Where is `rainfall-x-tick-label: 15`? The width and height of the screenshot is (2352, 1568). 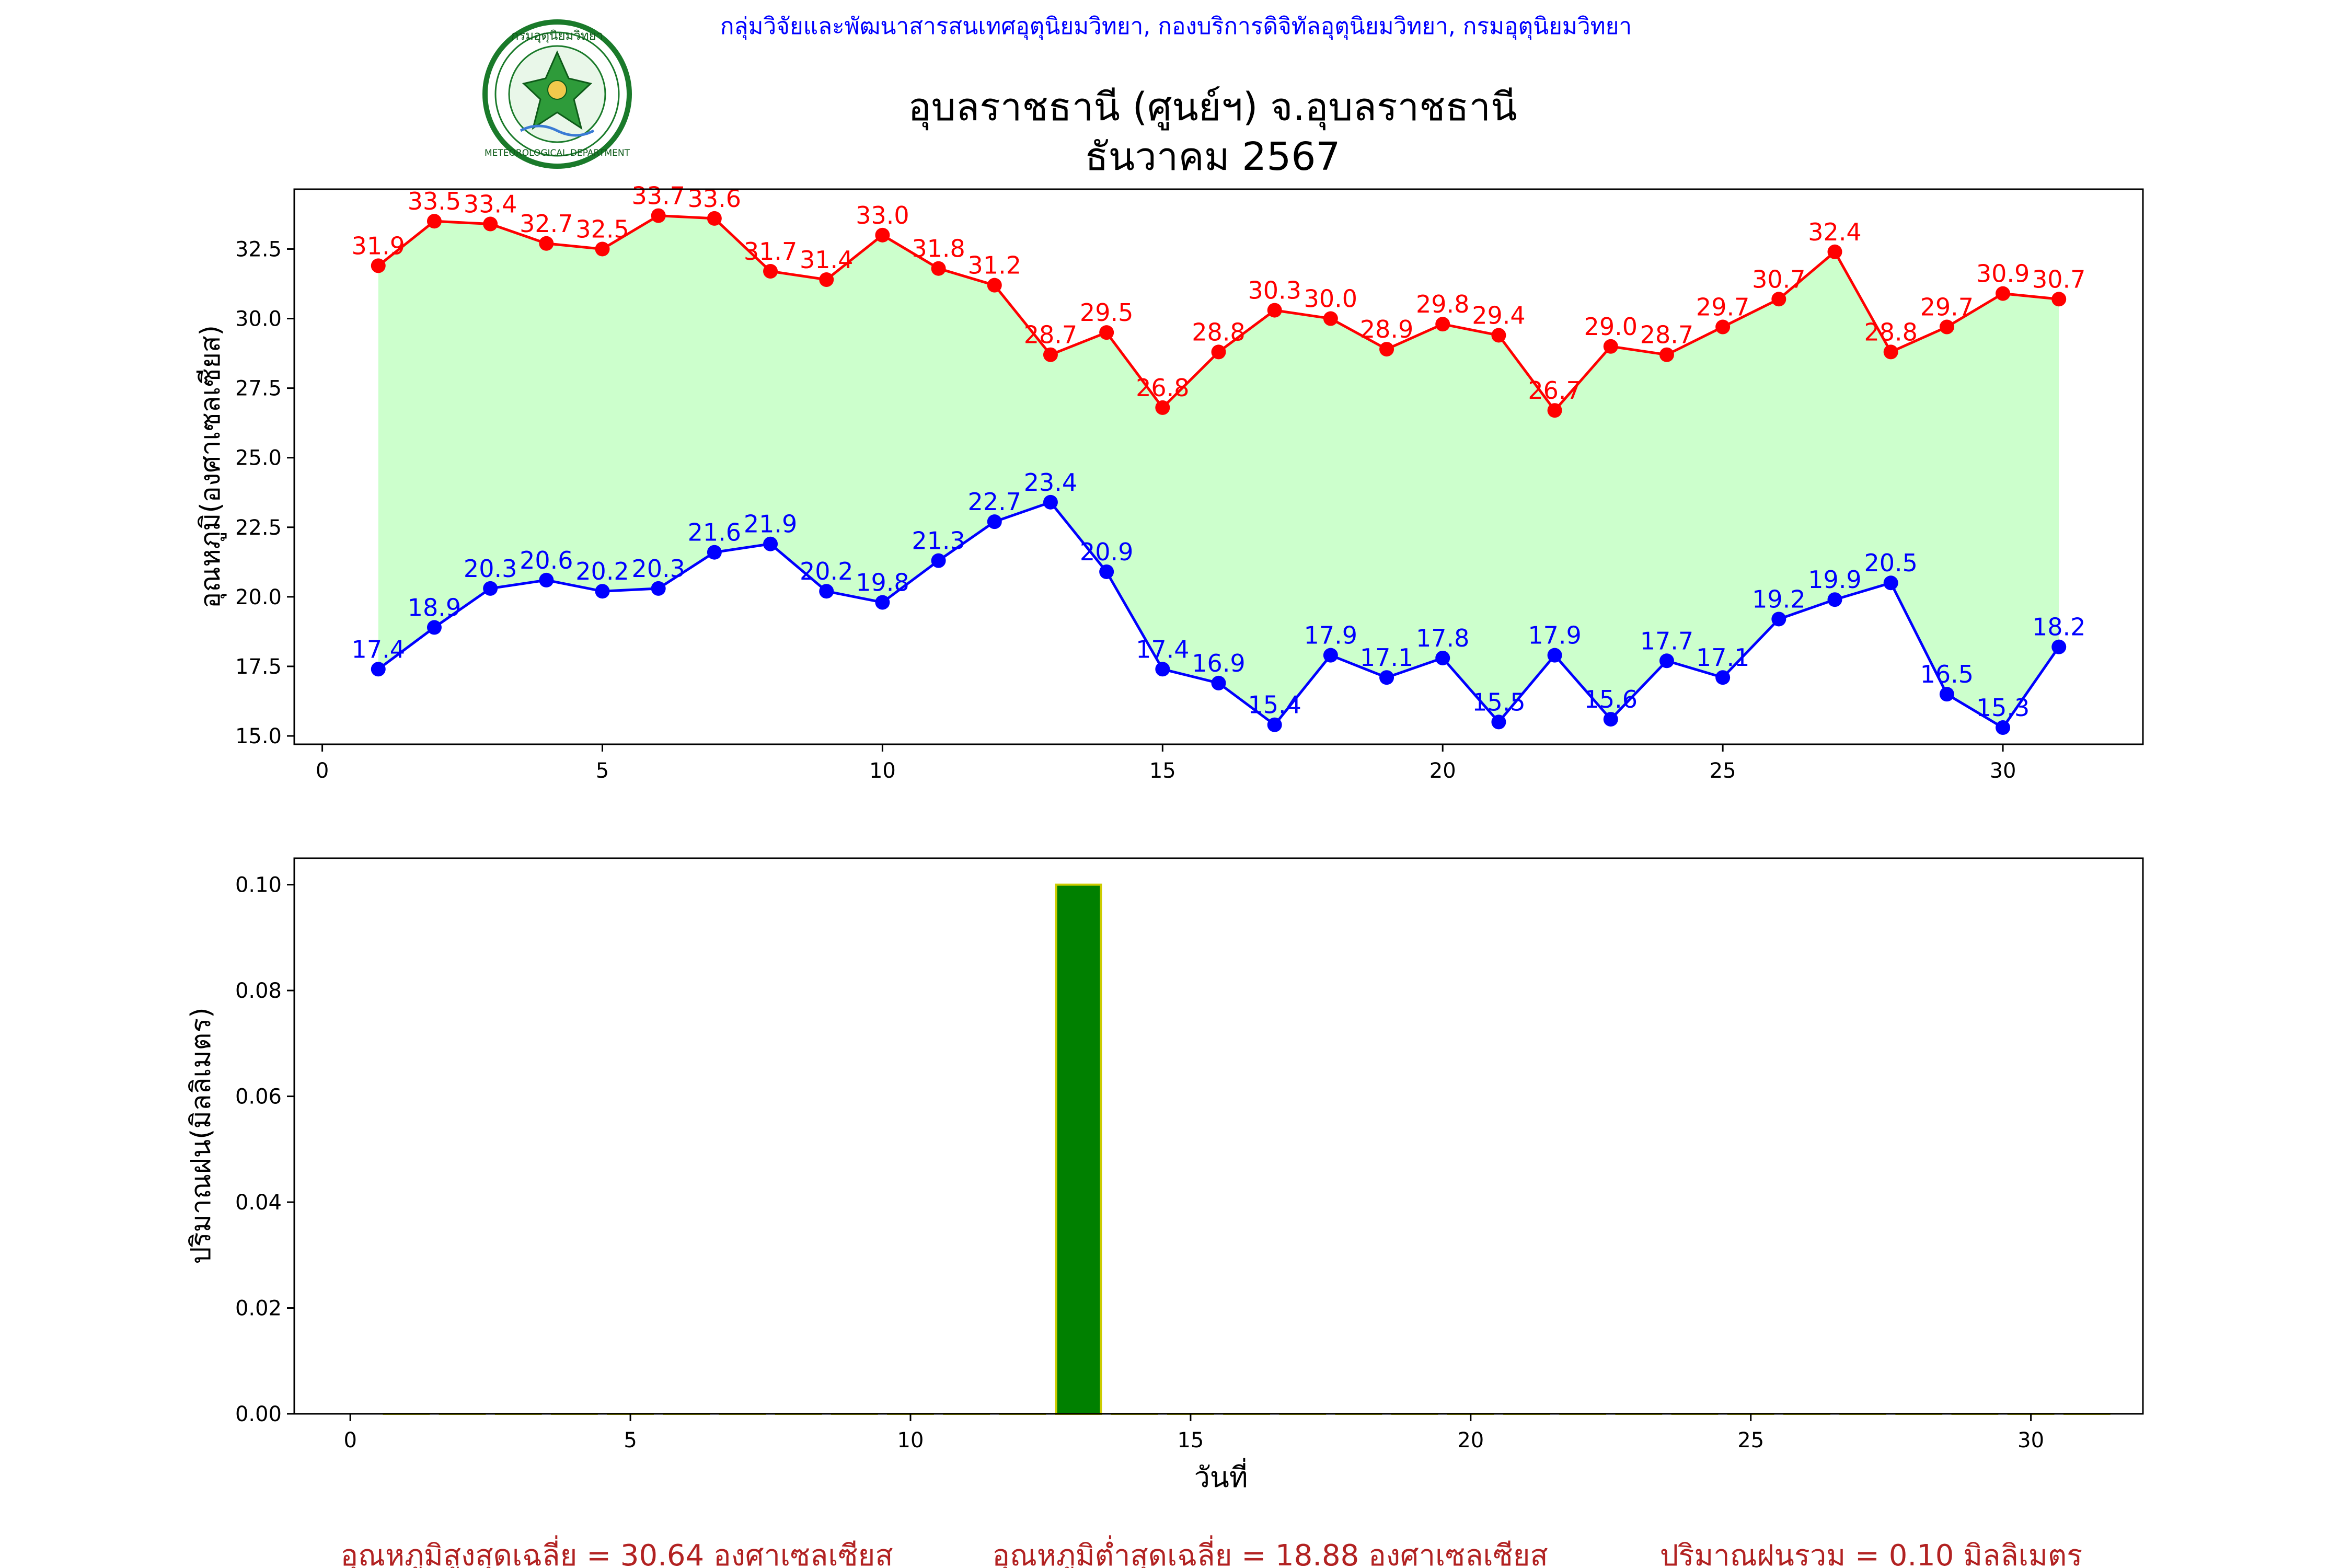 rainfall-x-tick-label: 15 is located at coordinates (1190, 1440).